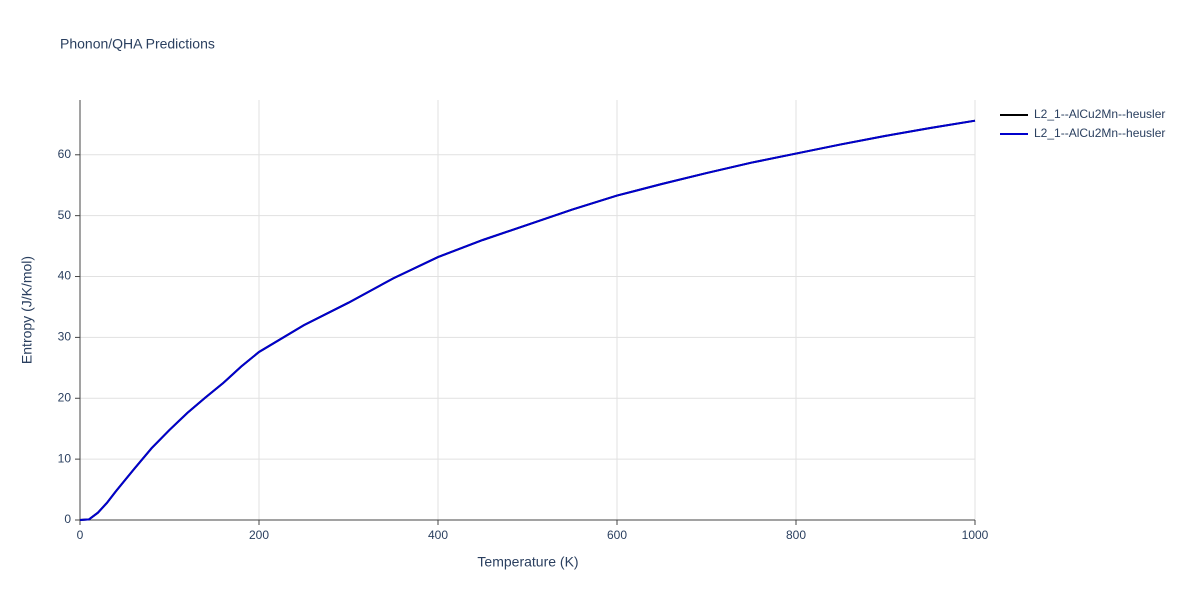 Image resolution: width=1200 pixels, height=605 pixels. I want to click on x-tick-label: 200, so click(259, 535).